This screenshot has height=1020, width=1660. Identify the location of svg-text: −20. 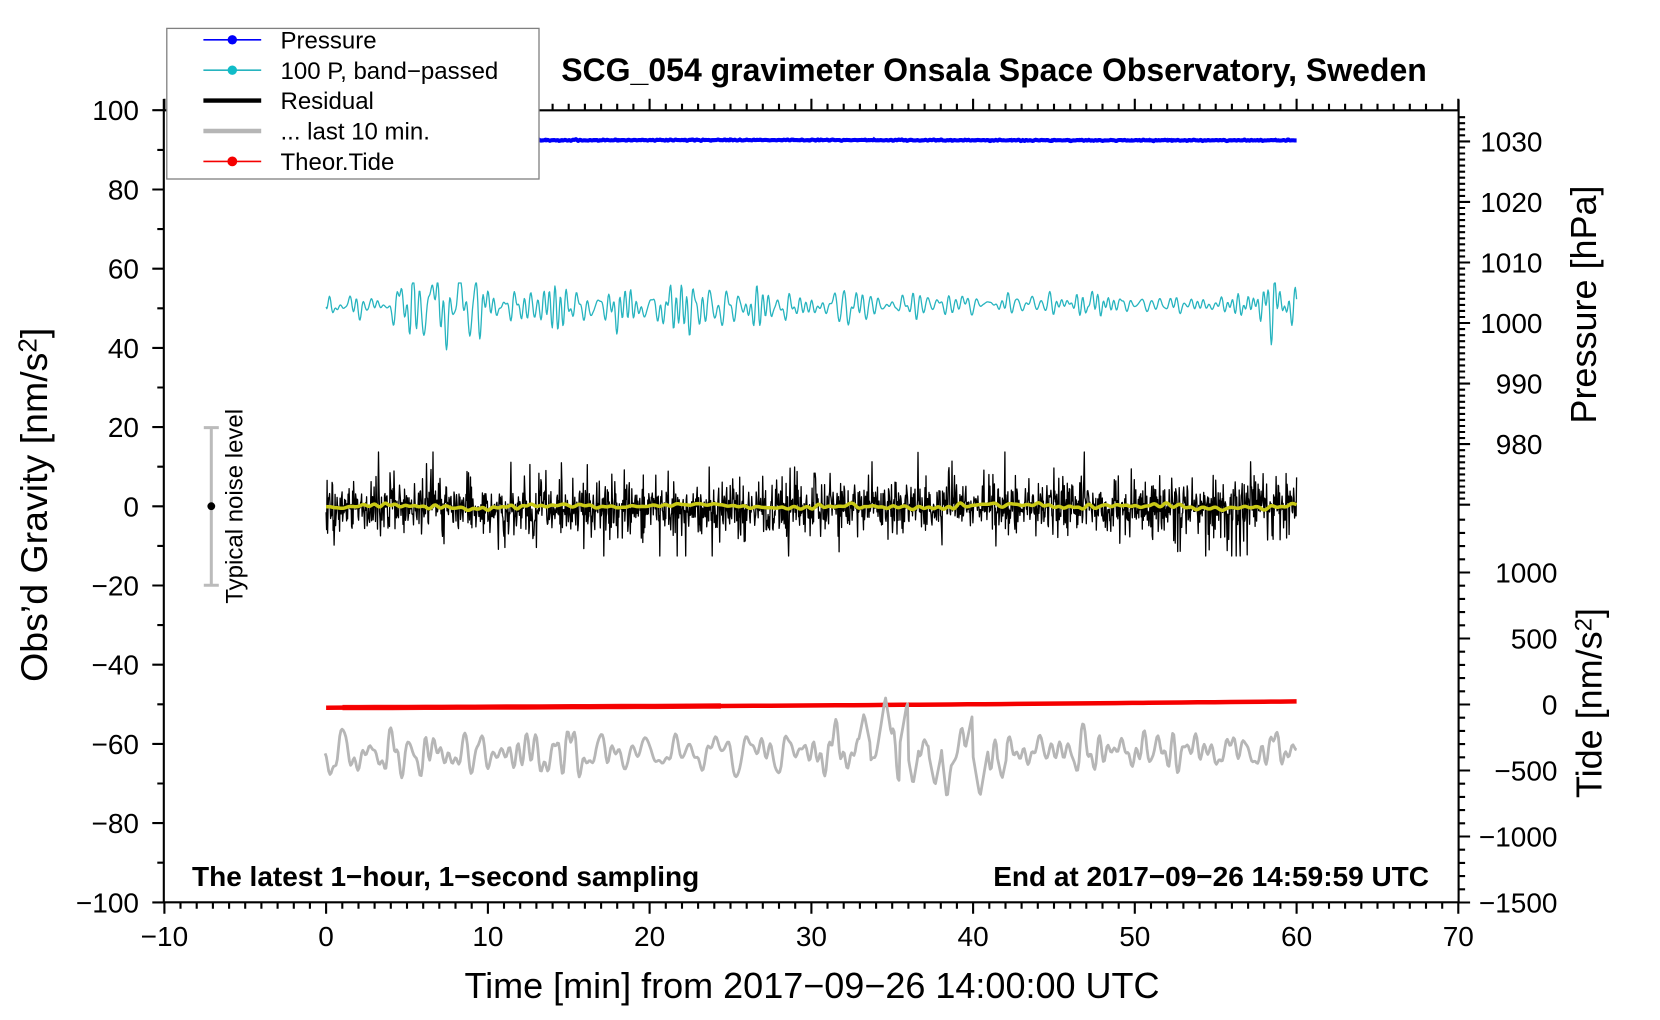
(116, 586).